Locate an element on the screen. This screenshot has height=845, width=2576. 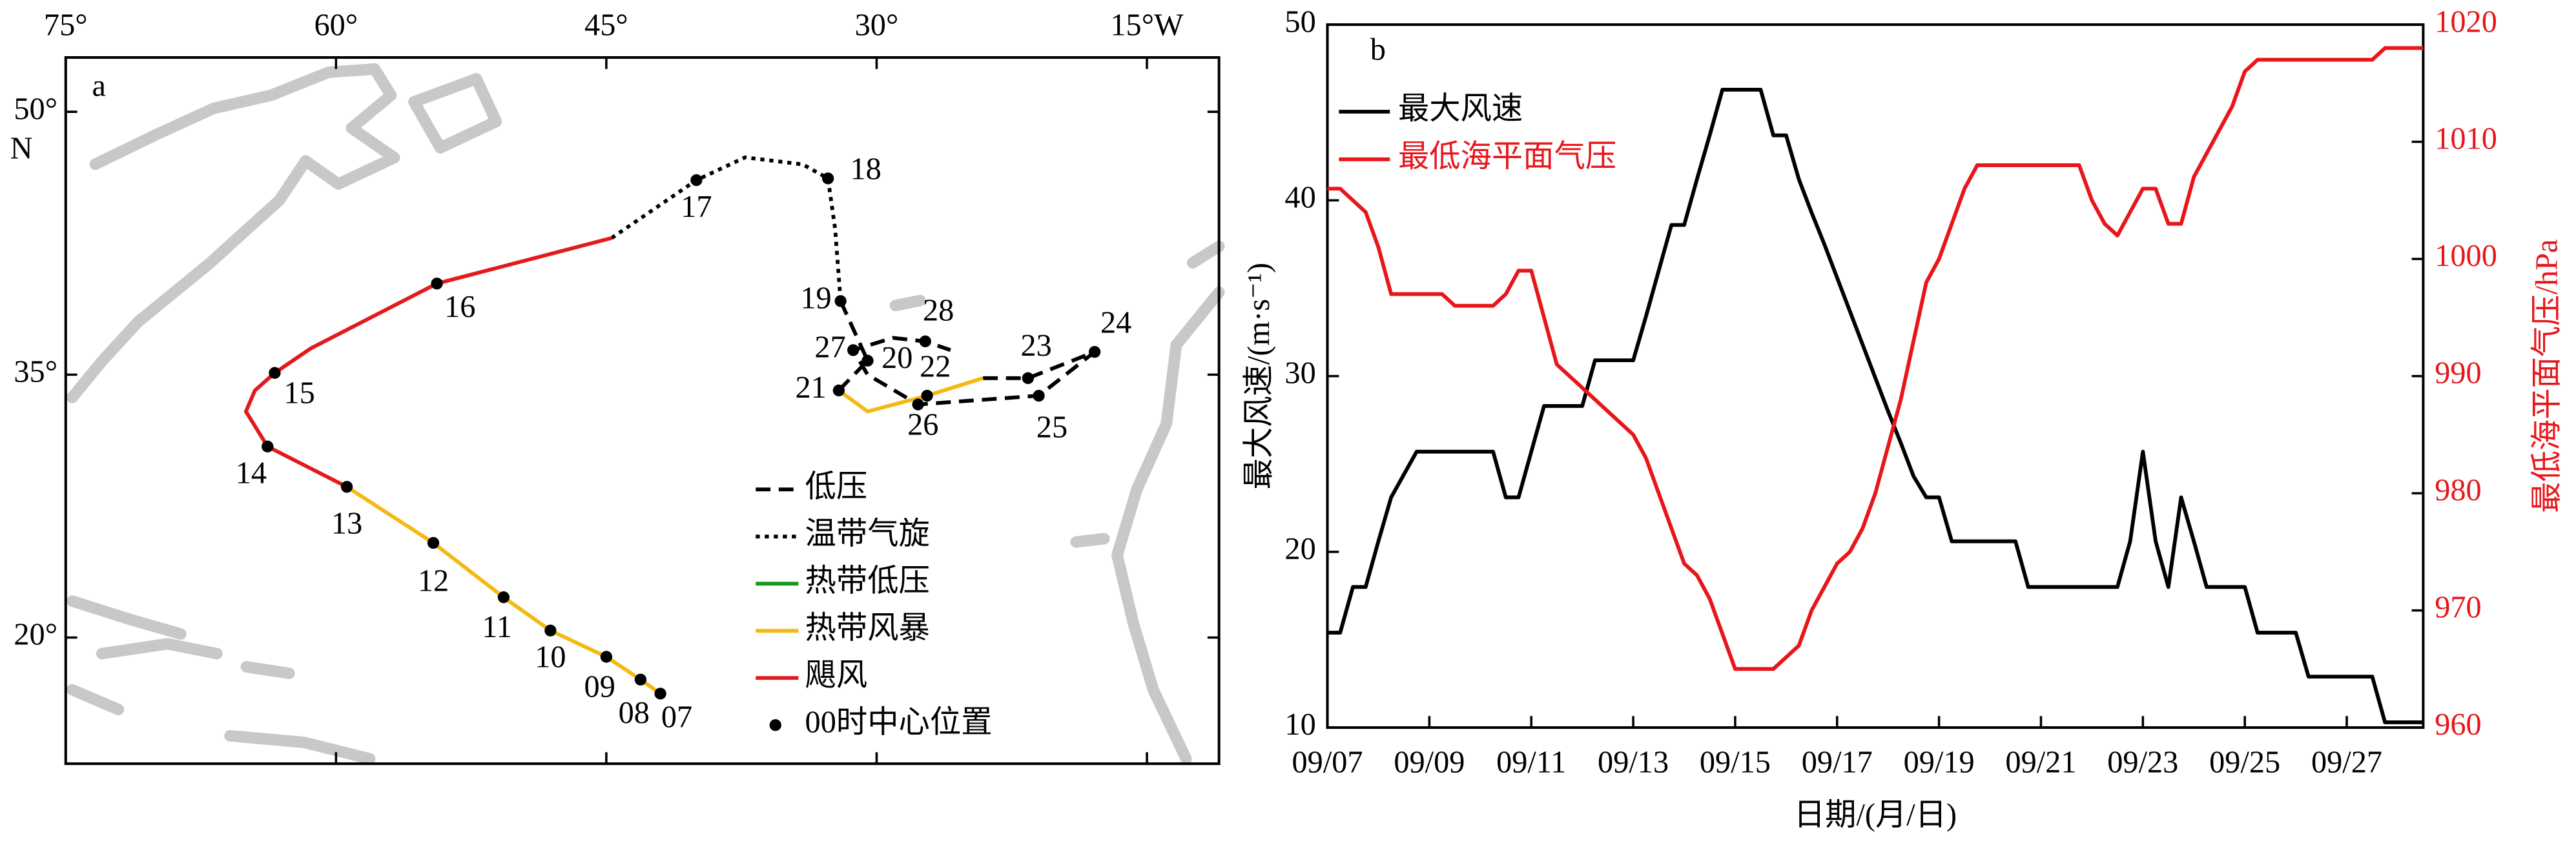
legend-label: 温带气旋 is located at coordinates (867, 533).